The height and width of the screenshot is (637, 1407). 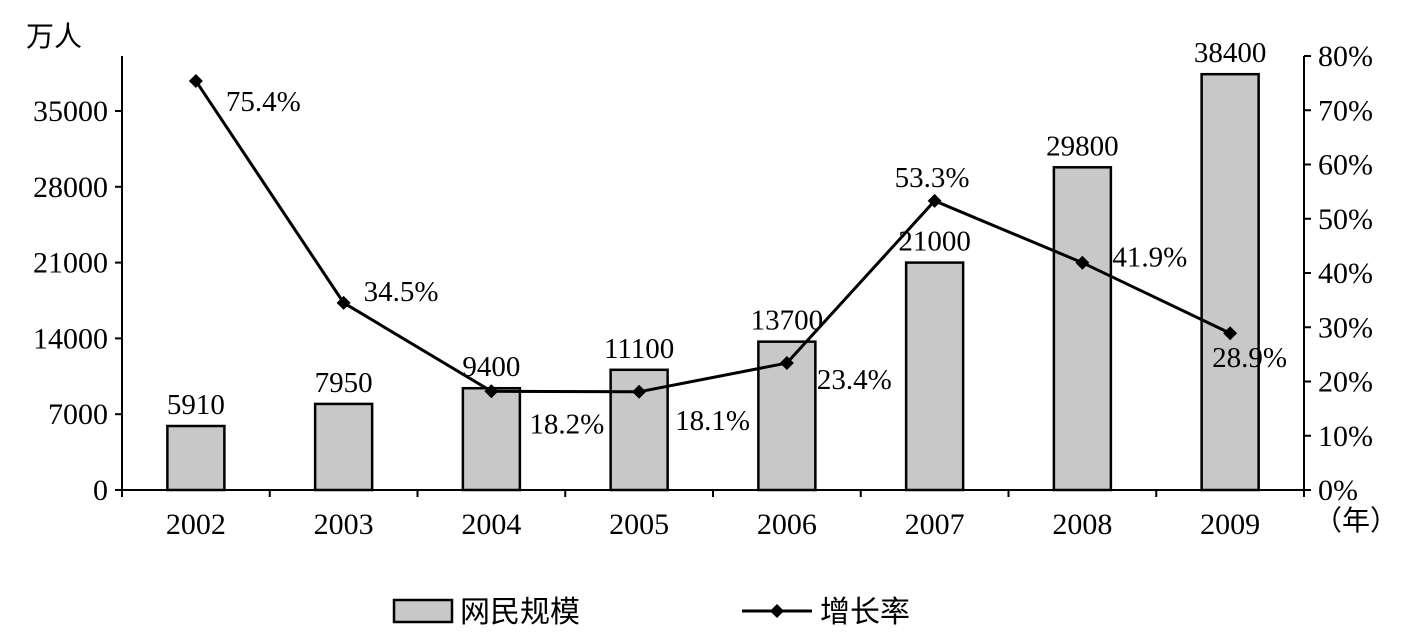 What do you see at coordinates (787, 524) in the screenshot?
I see `x-axis-category-label: 2006` at bounding box center [787, 524].